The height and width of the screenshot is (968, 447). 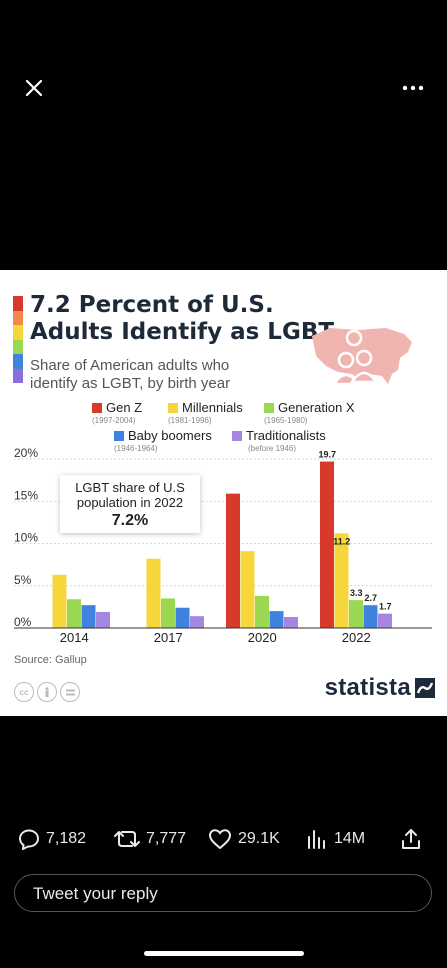 I want to click on y-tick-label: 0%, so click(x=23, y=622).